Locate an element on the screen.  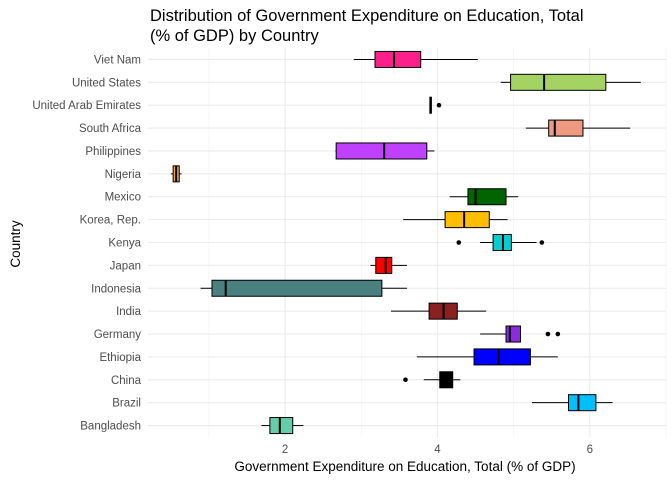
box-united-states is located at coordinates (570, 82).